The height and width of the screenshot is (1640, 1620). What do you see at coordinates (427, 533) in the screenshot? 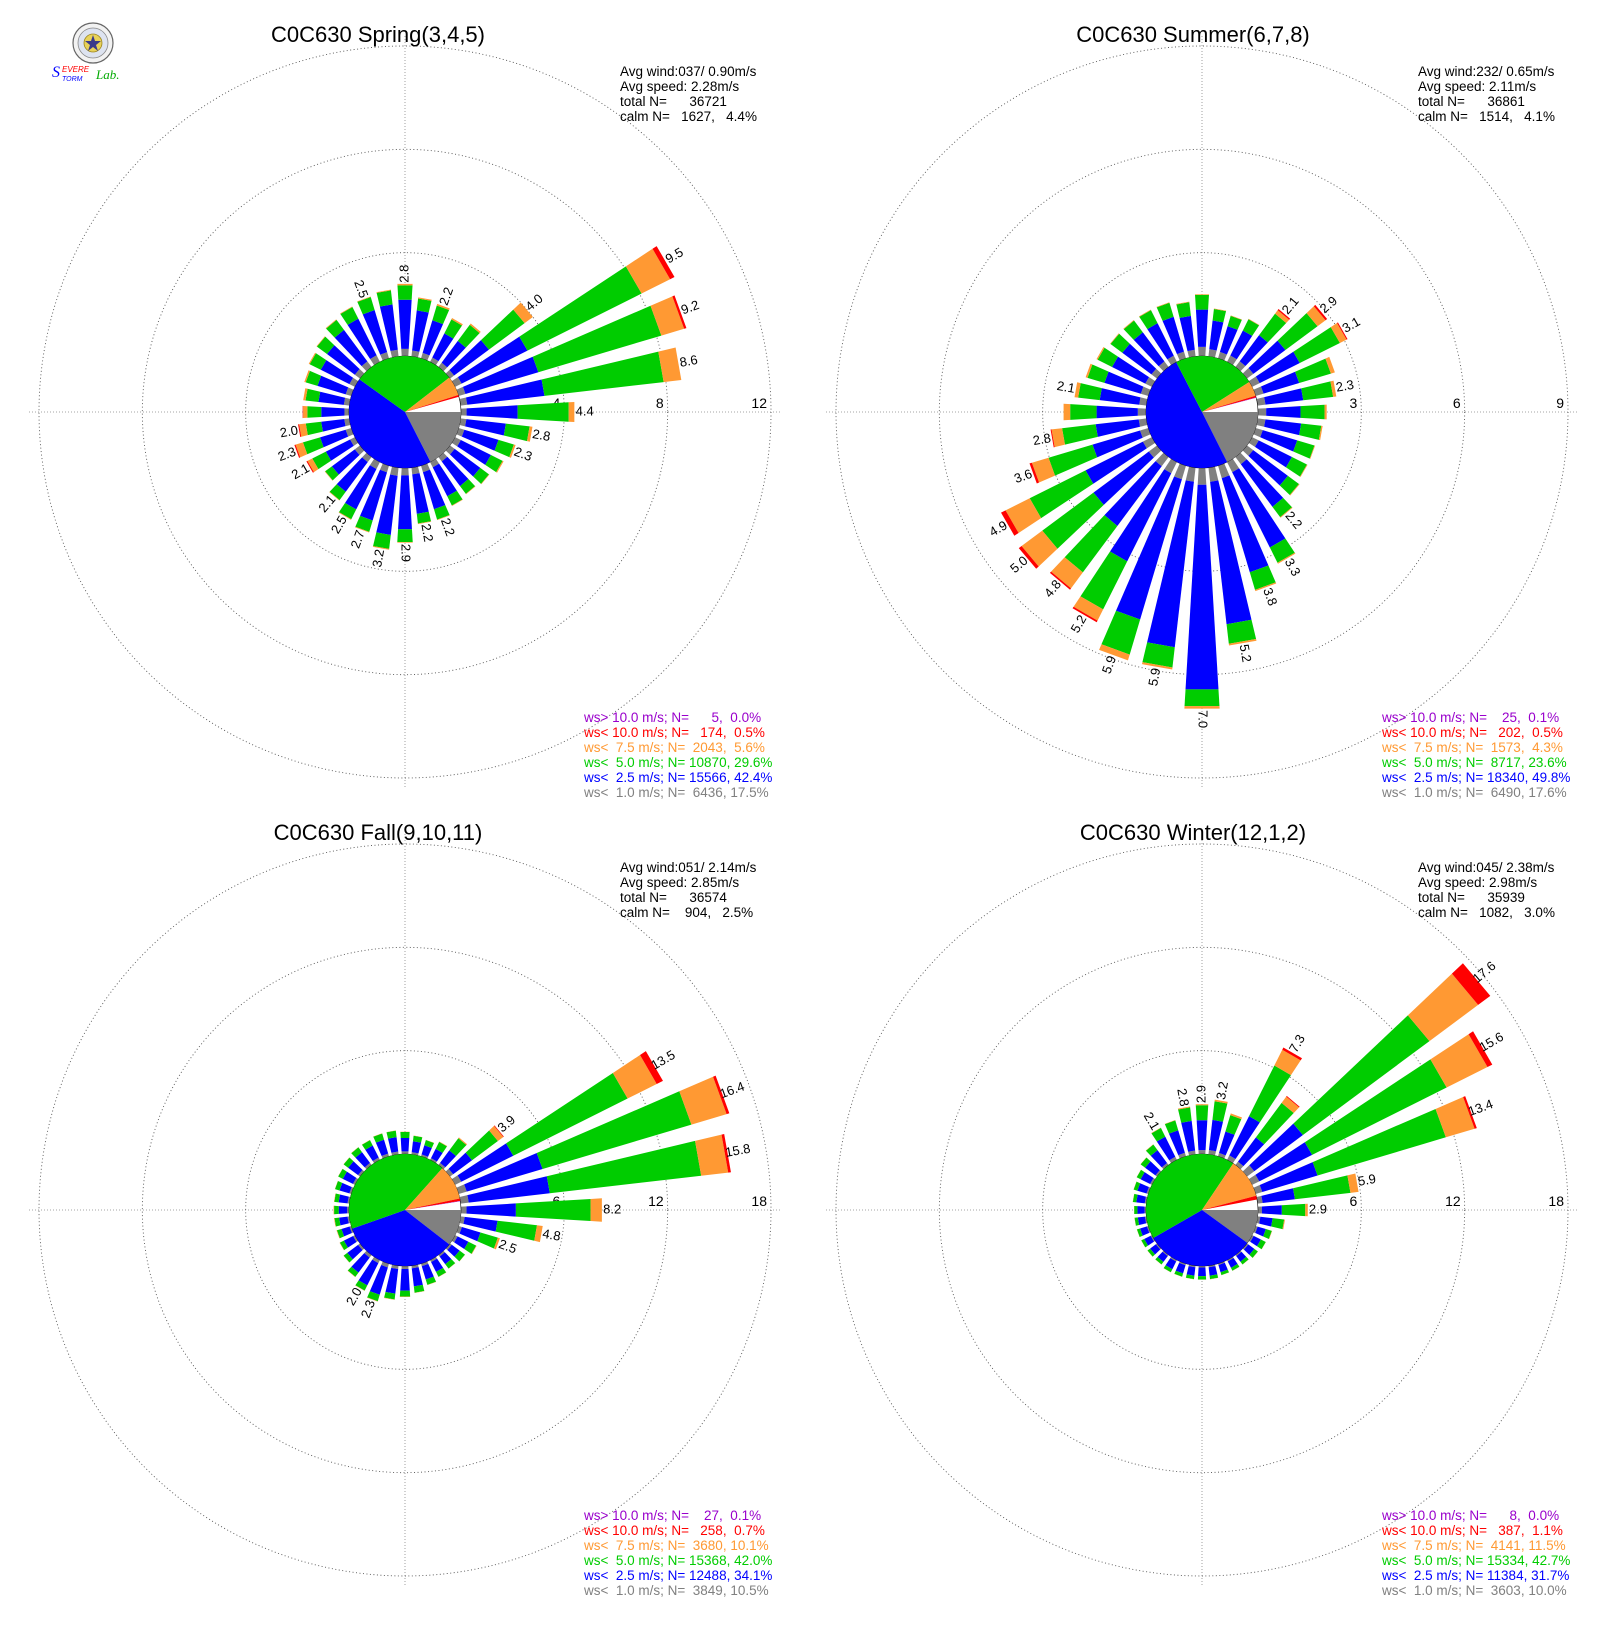
I see `bar-value-label: 2.2` at bounding box center [427, 533].